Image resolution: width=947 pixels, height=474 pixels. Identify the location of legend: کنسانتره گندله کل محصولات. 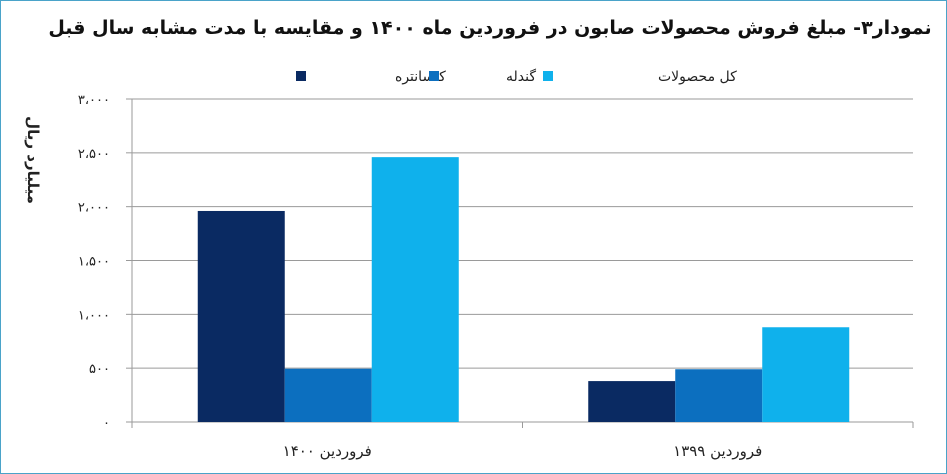
(516, 76).